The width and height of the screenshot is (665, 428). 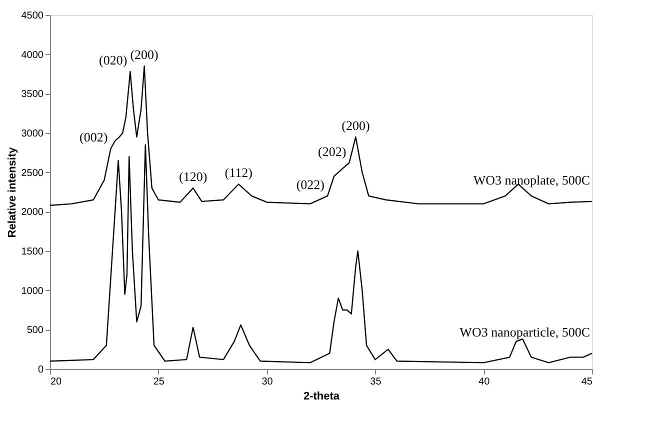 What do you see at coordinates (376, 382) in the screenshot?
I see `x-tick-label: 35` at bounding box center [376, 382].